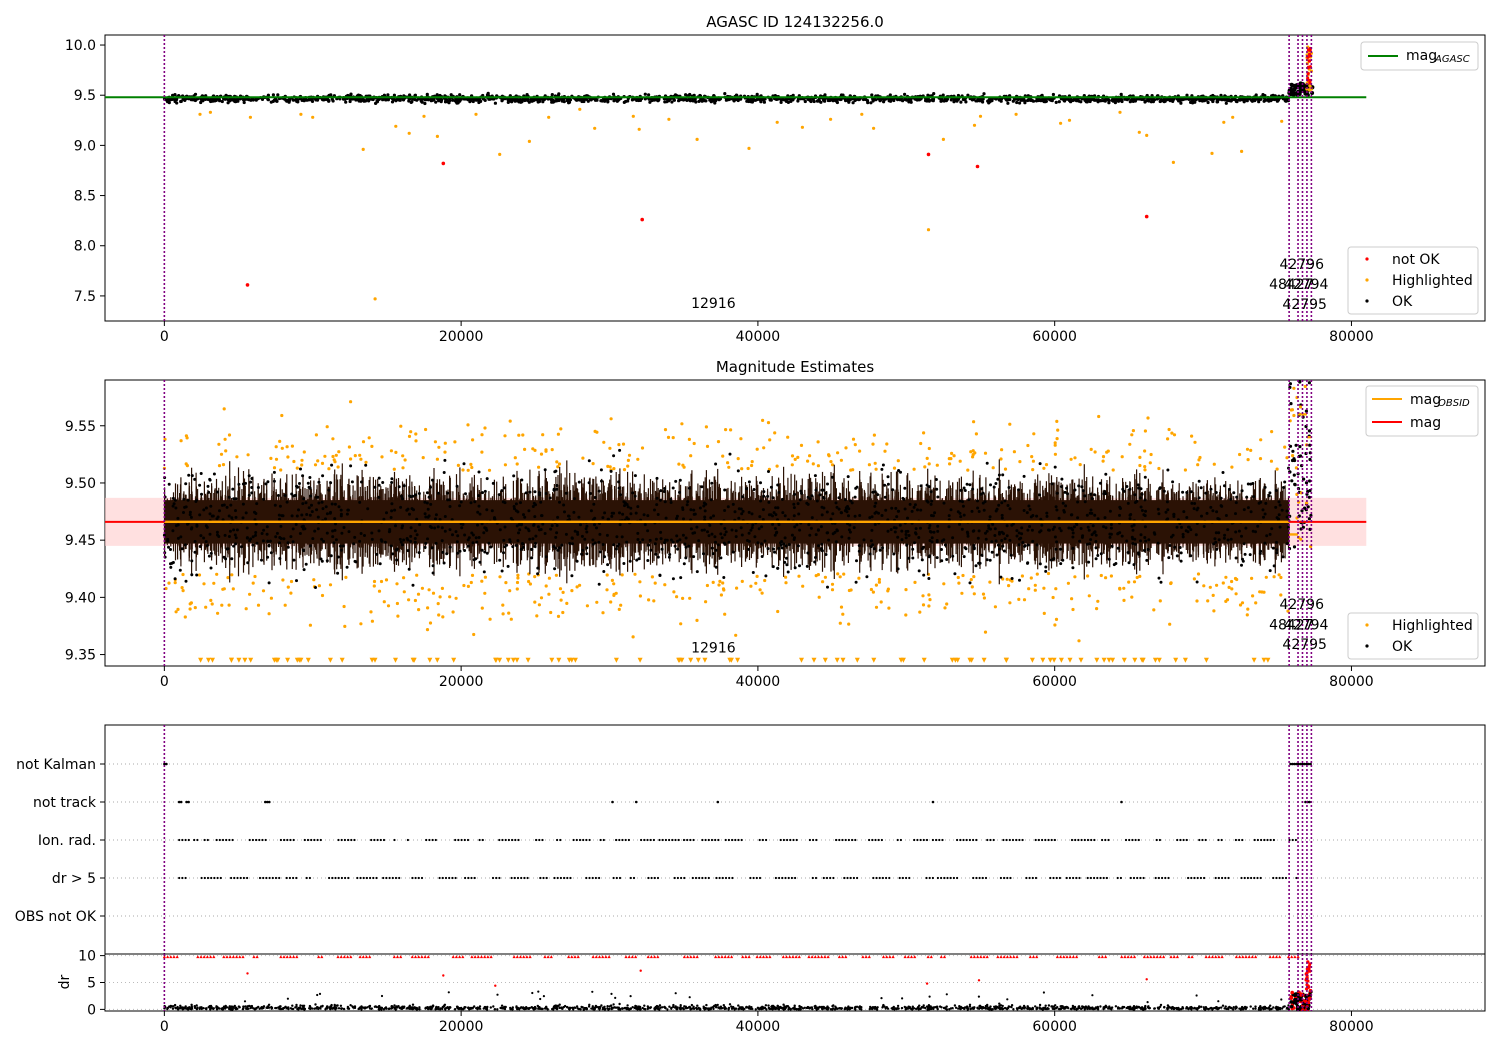 The height and width of the screenshot is (1050, 1500). Describe the element at coordinates (1054, 337) in the screenshot. I see `x-tick-label: 60000` at that location.